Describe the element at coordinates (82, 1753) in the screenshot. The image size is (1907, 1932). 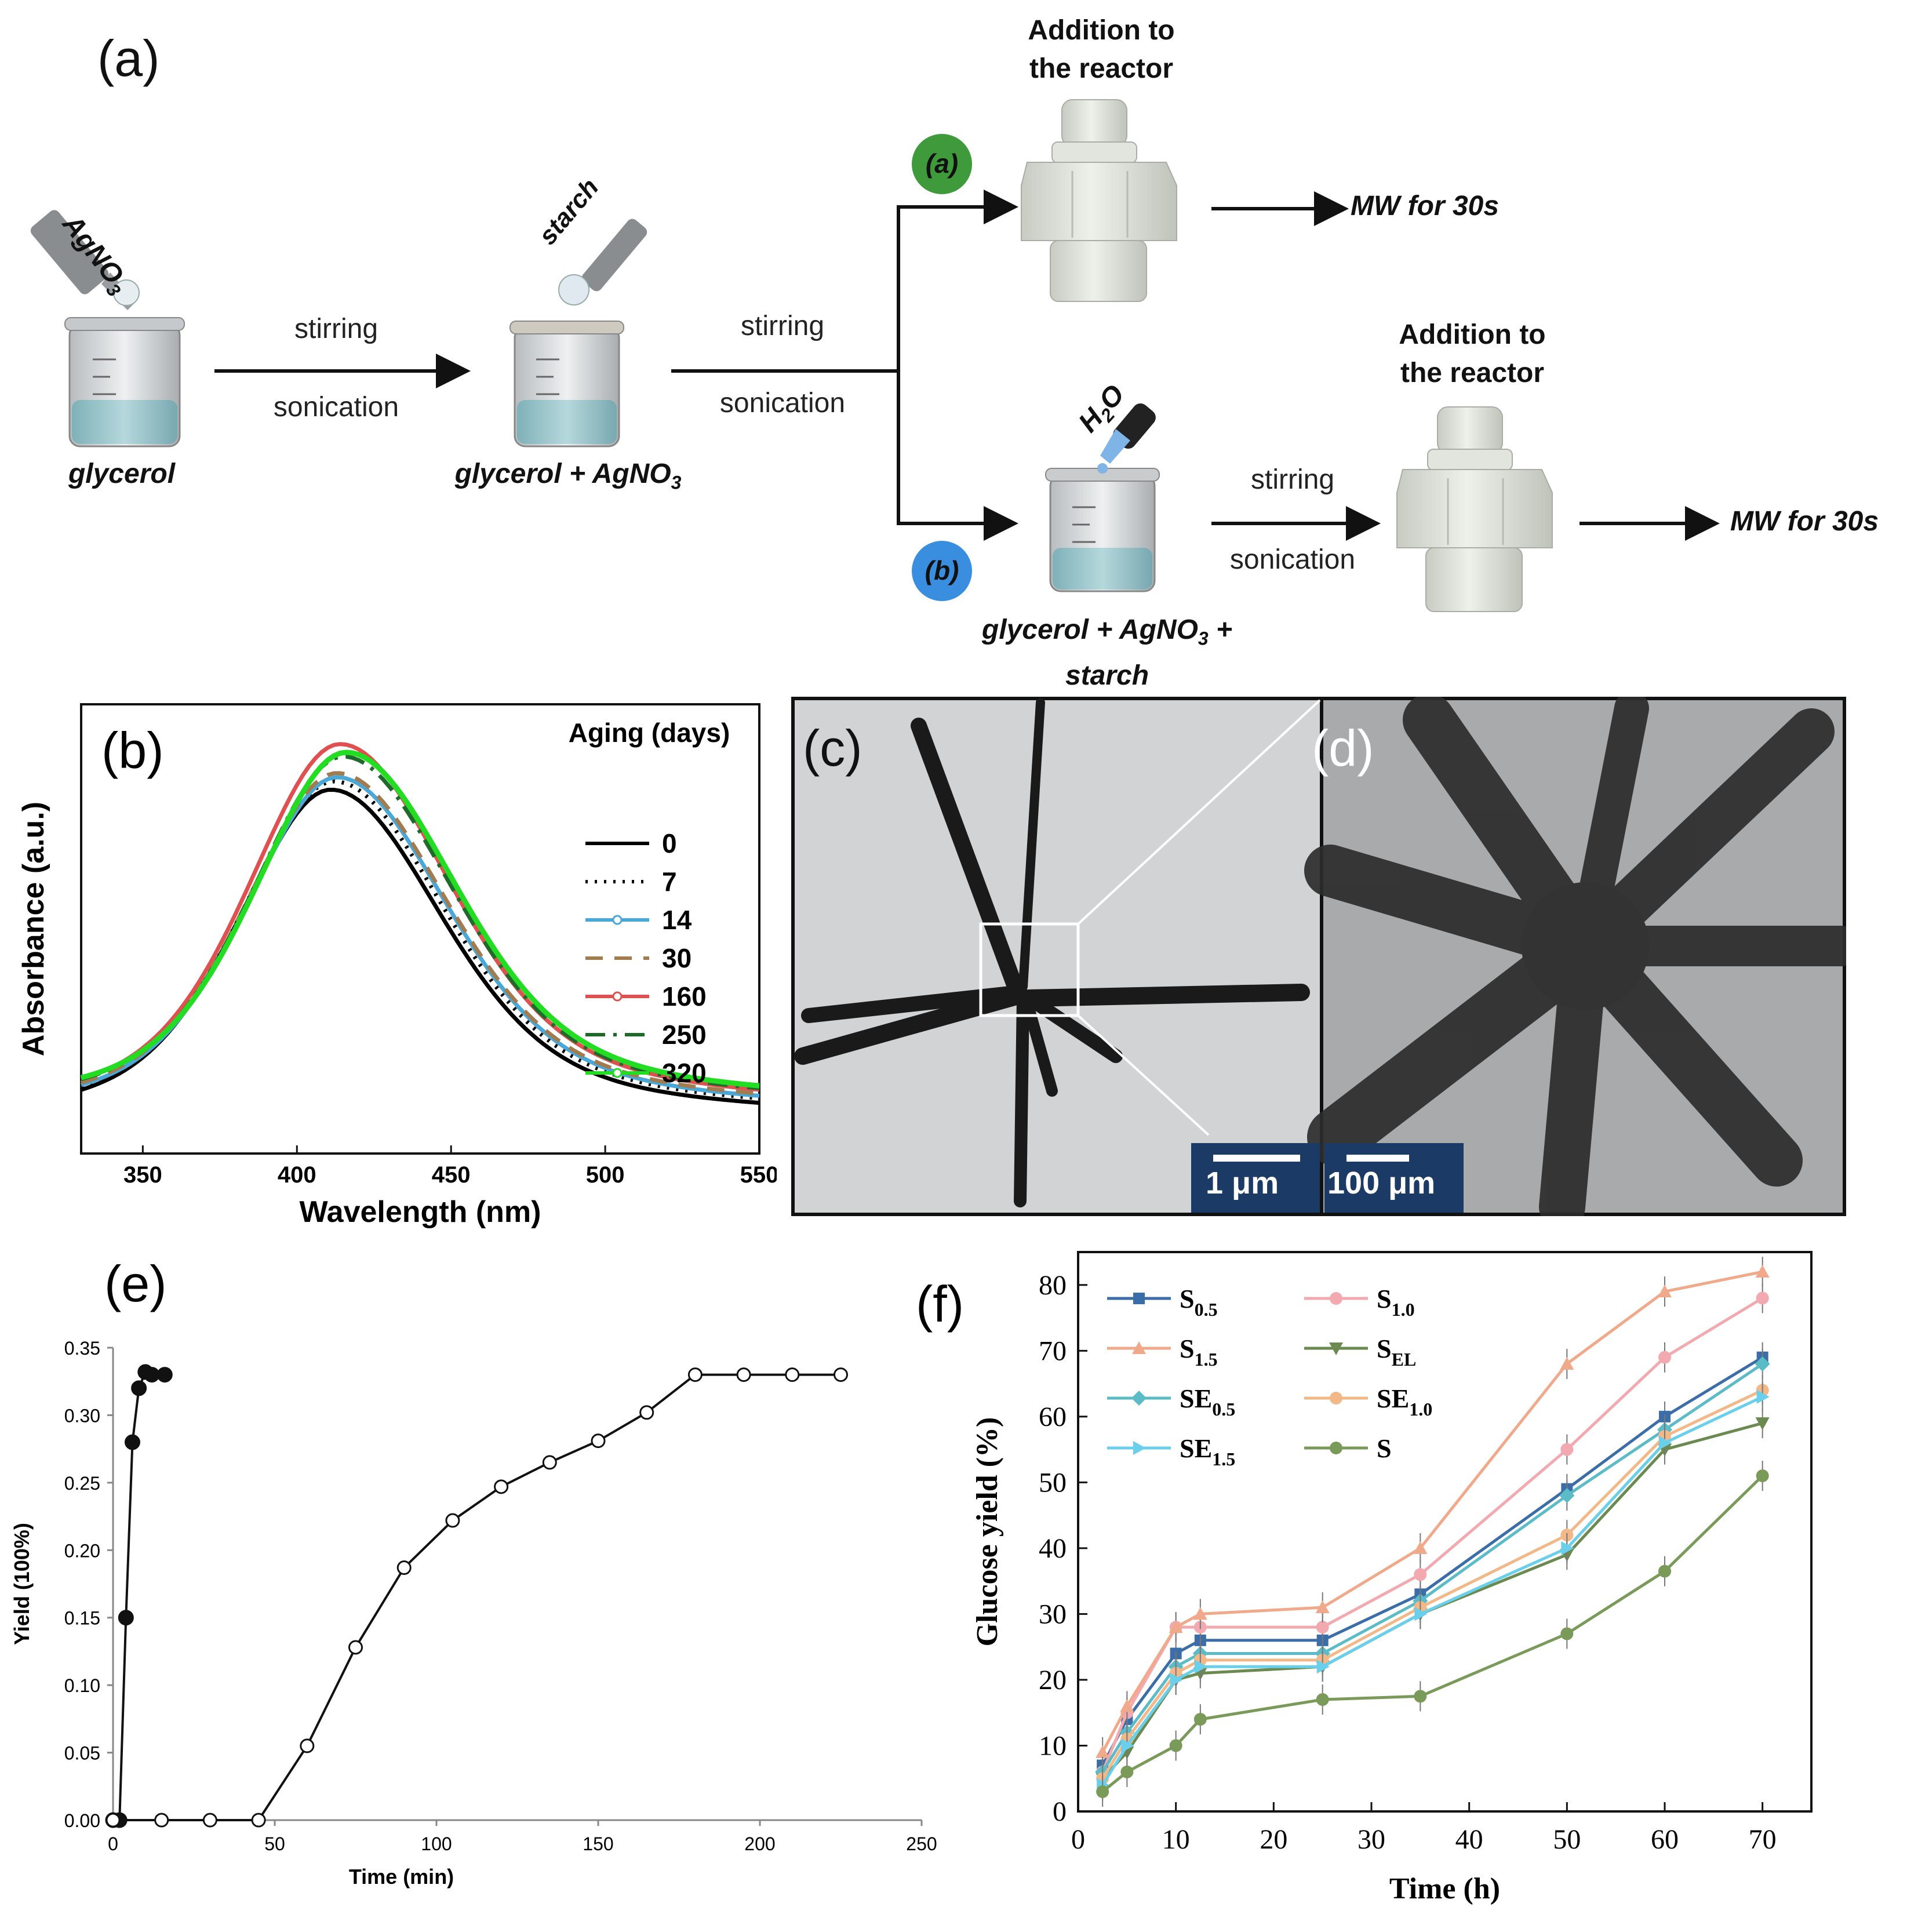
I see `y-tick-label: 0.05` at that location.